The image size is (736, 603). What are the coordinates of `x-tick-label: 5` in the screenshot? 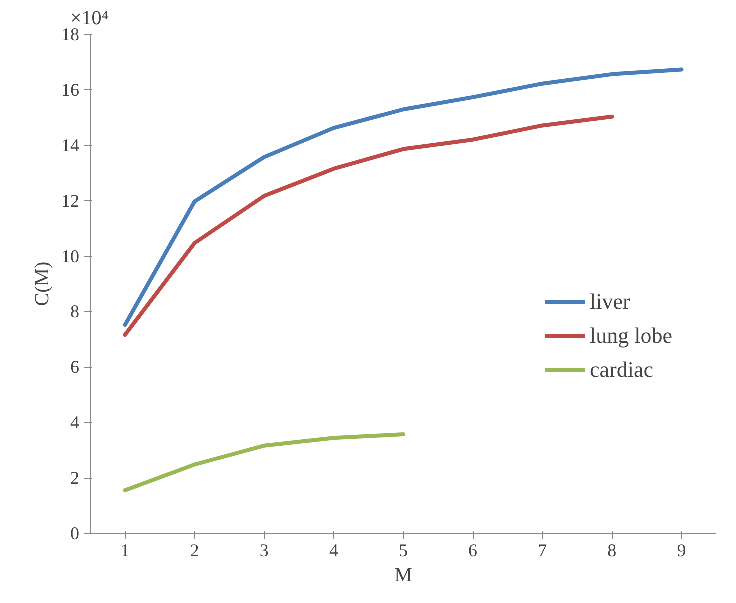 It's located at (403, 550).